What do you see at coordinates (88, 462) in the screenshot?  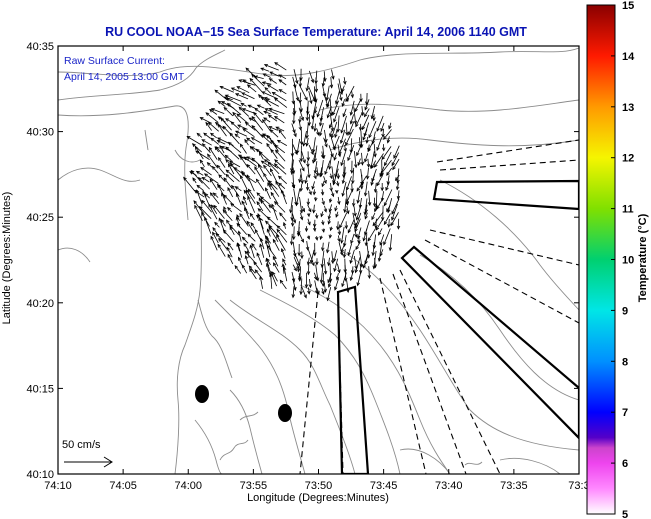 I see `scale-arrow` at bounding box center [88, 462].